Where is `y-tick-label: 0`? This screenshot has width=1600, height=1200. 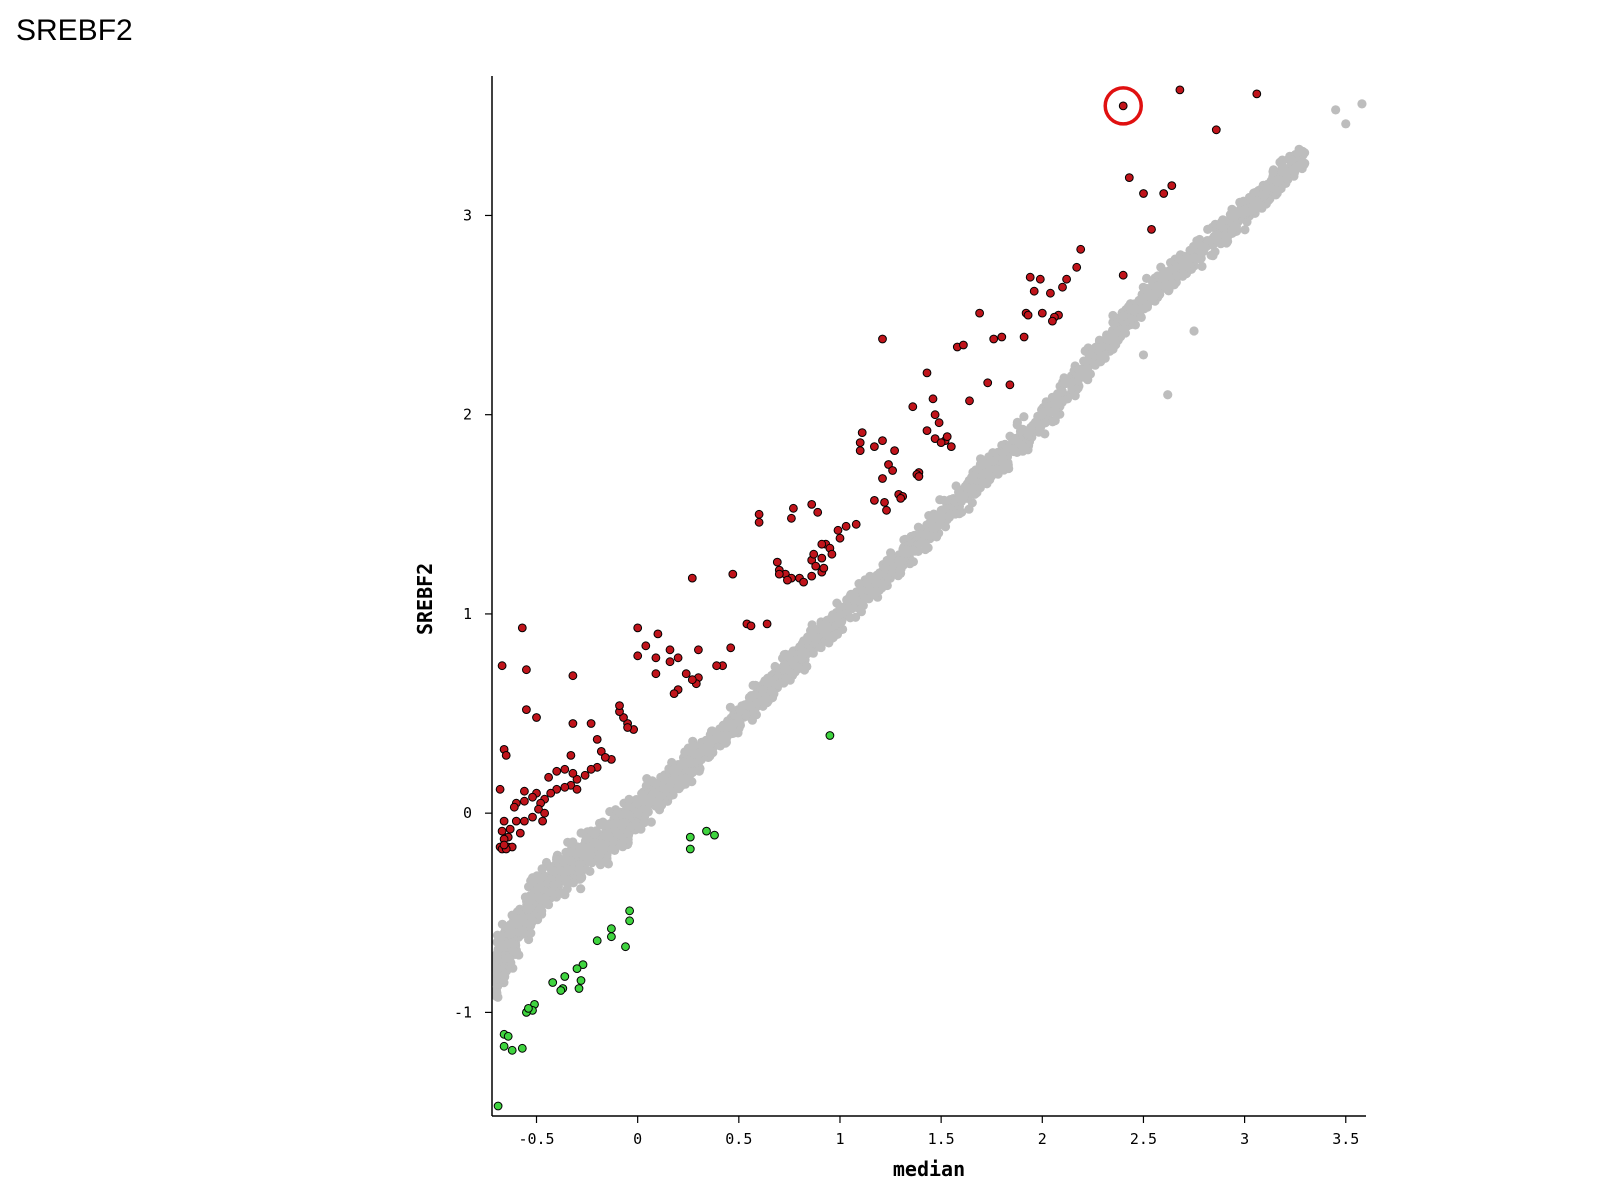 y-tick-label: 0 is located at coordinates (467, 813).